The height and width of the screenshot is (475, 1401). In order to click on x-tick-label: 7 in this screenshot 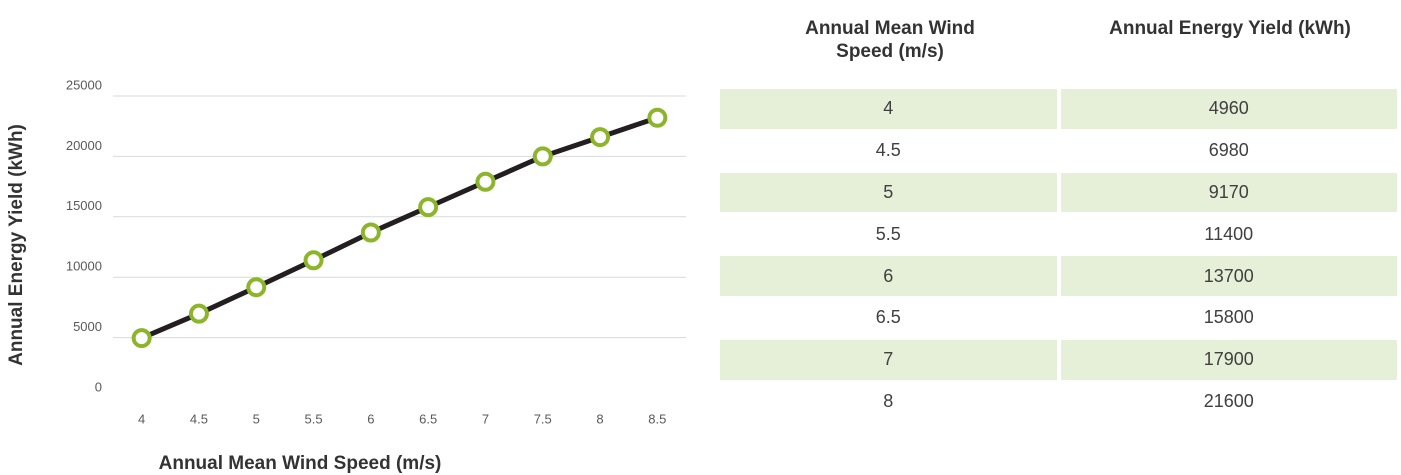, I will do `click(485, 418)`.